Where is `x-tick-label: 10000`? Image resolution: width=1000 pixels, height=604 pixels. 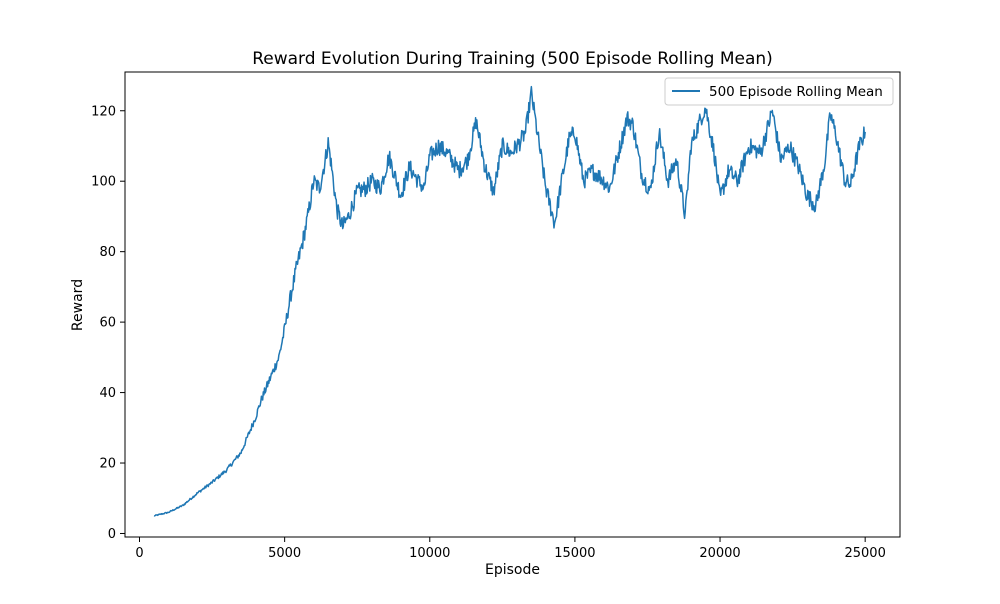
x-tick-label: 10000 is located at coordinates (429, 553).